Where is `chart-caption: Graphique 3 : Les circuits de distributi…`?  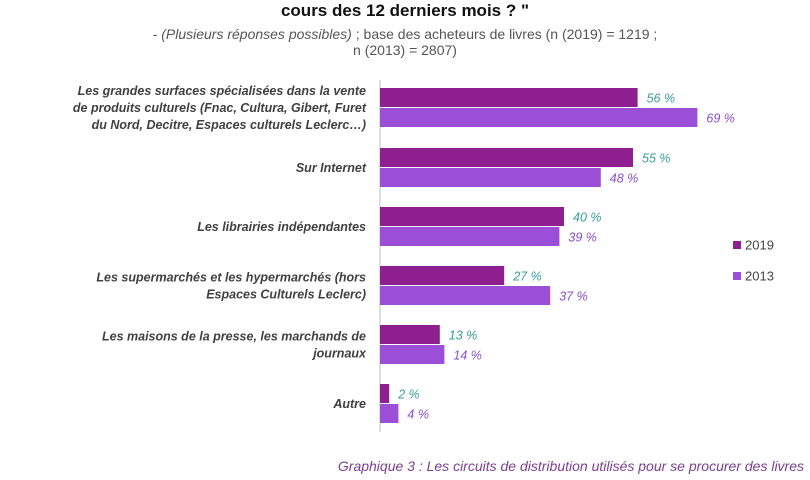
chart-caption: Graphique 3 : Les circuits de distributi… is located at coordinates (570, 466).